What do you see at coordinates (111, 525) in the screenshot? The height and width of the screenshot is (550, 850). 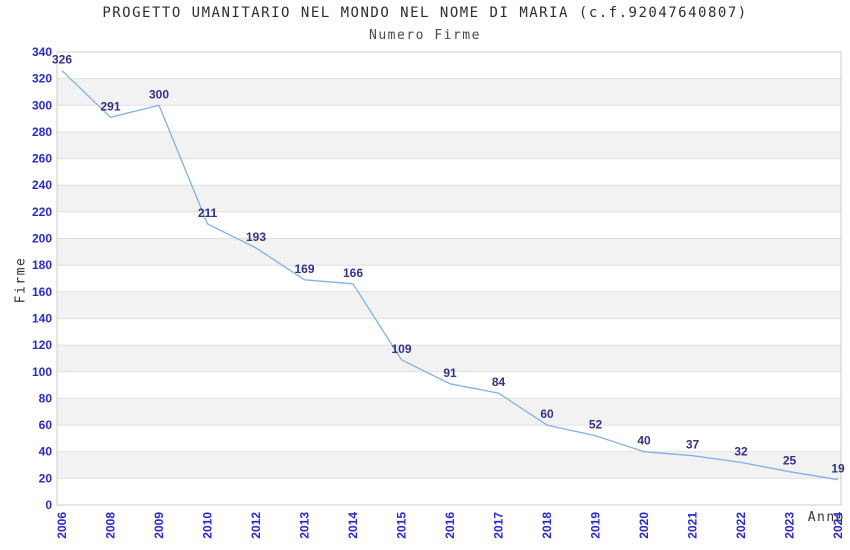 I see `x-tick-label: 2008` at bounding box center [111, 525].